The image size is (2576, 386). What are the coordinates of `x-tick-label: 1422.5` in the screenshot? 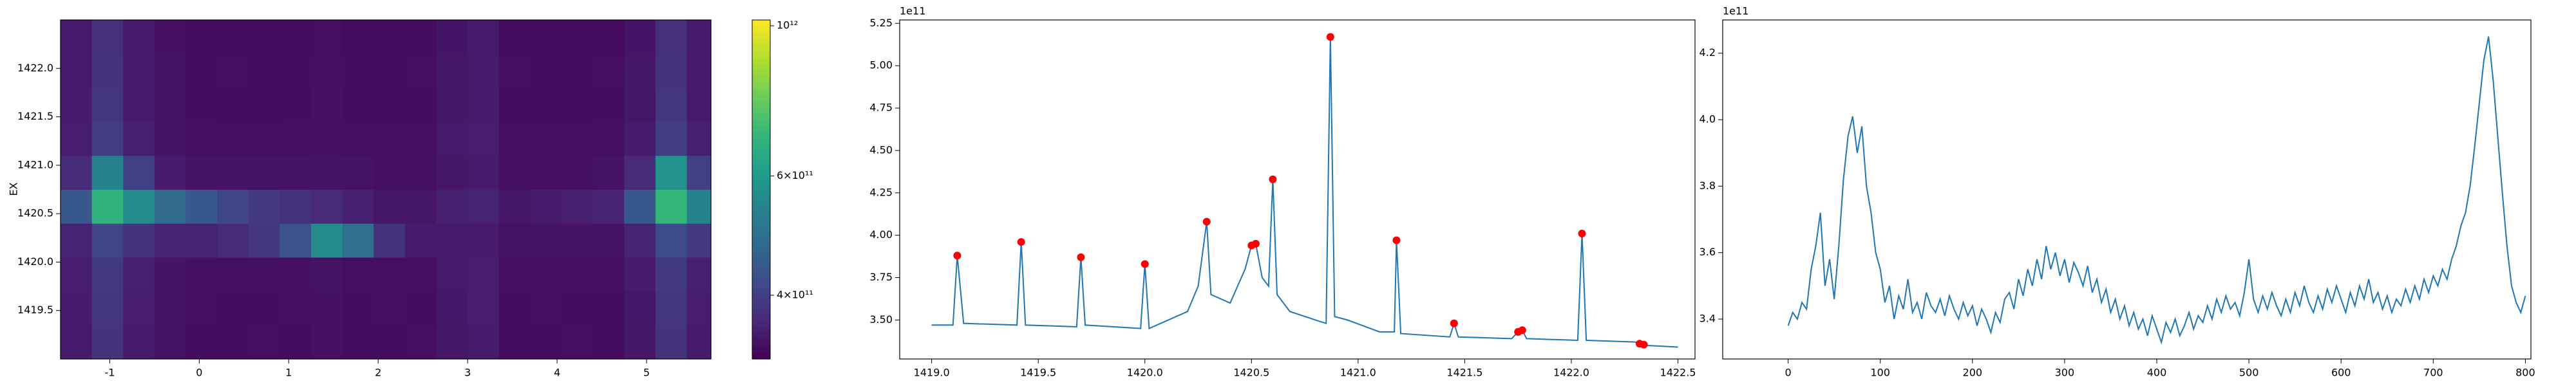 It's located at (1678, 373).